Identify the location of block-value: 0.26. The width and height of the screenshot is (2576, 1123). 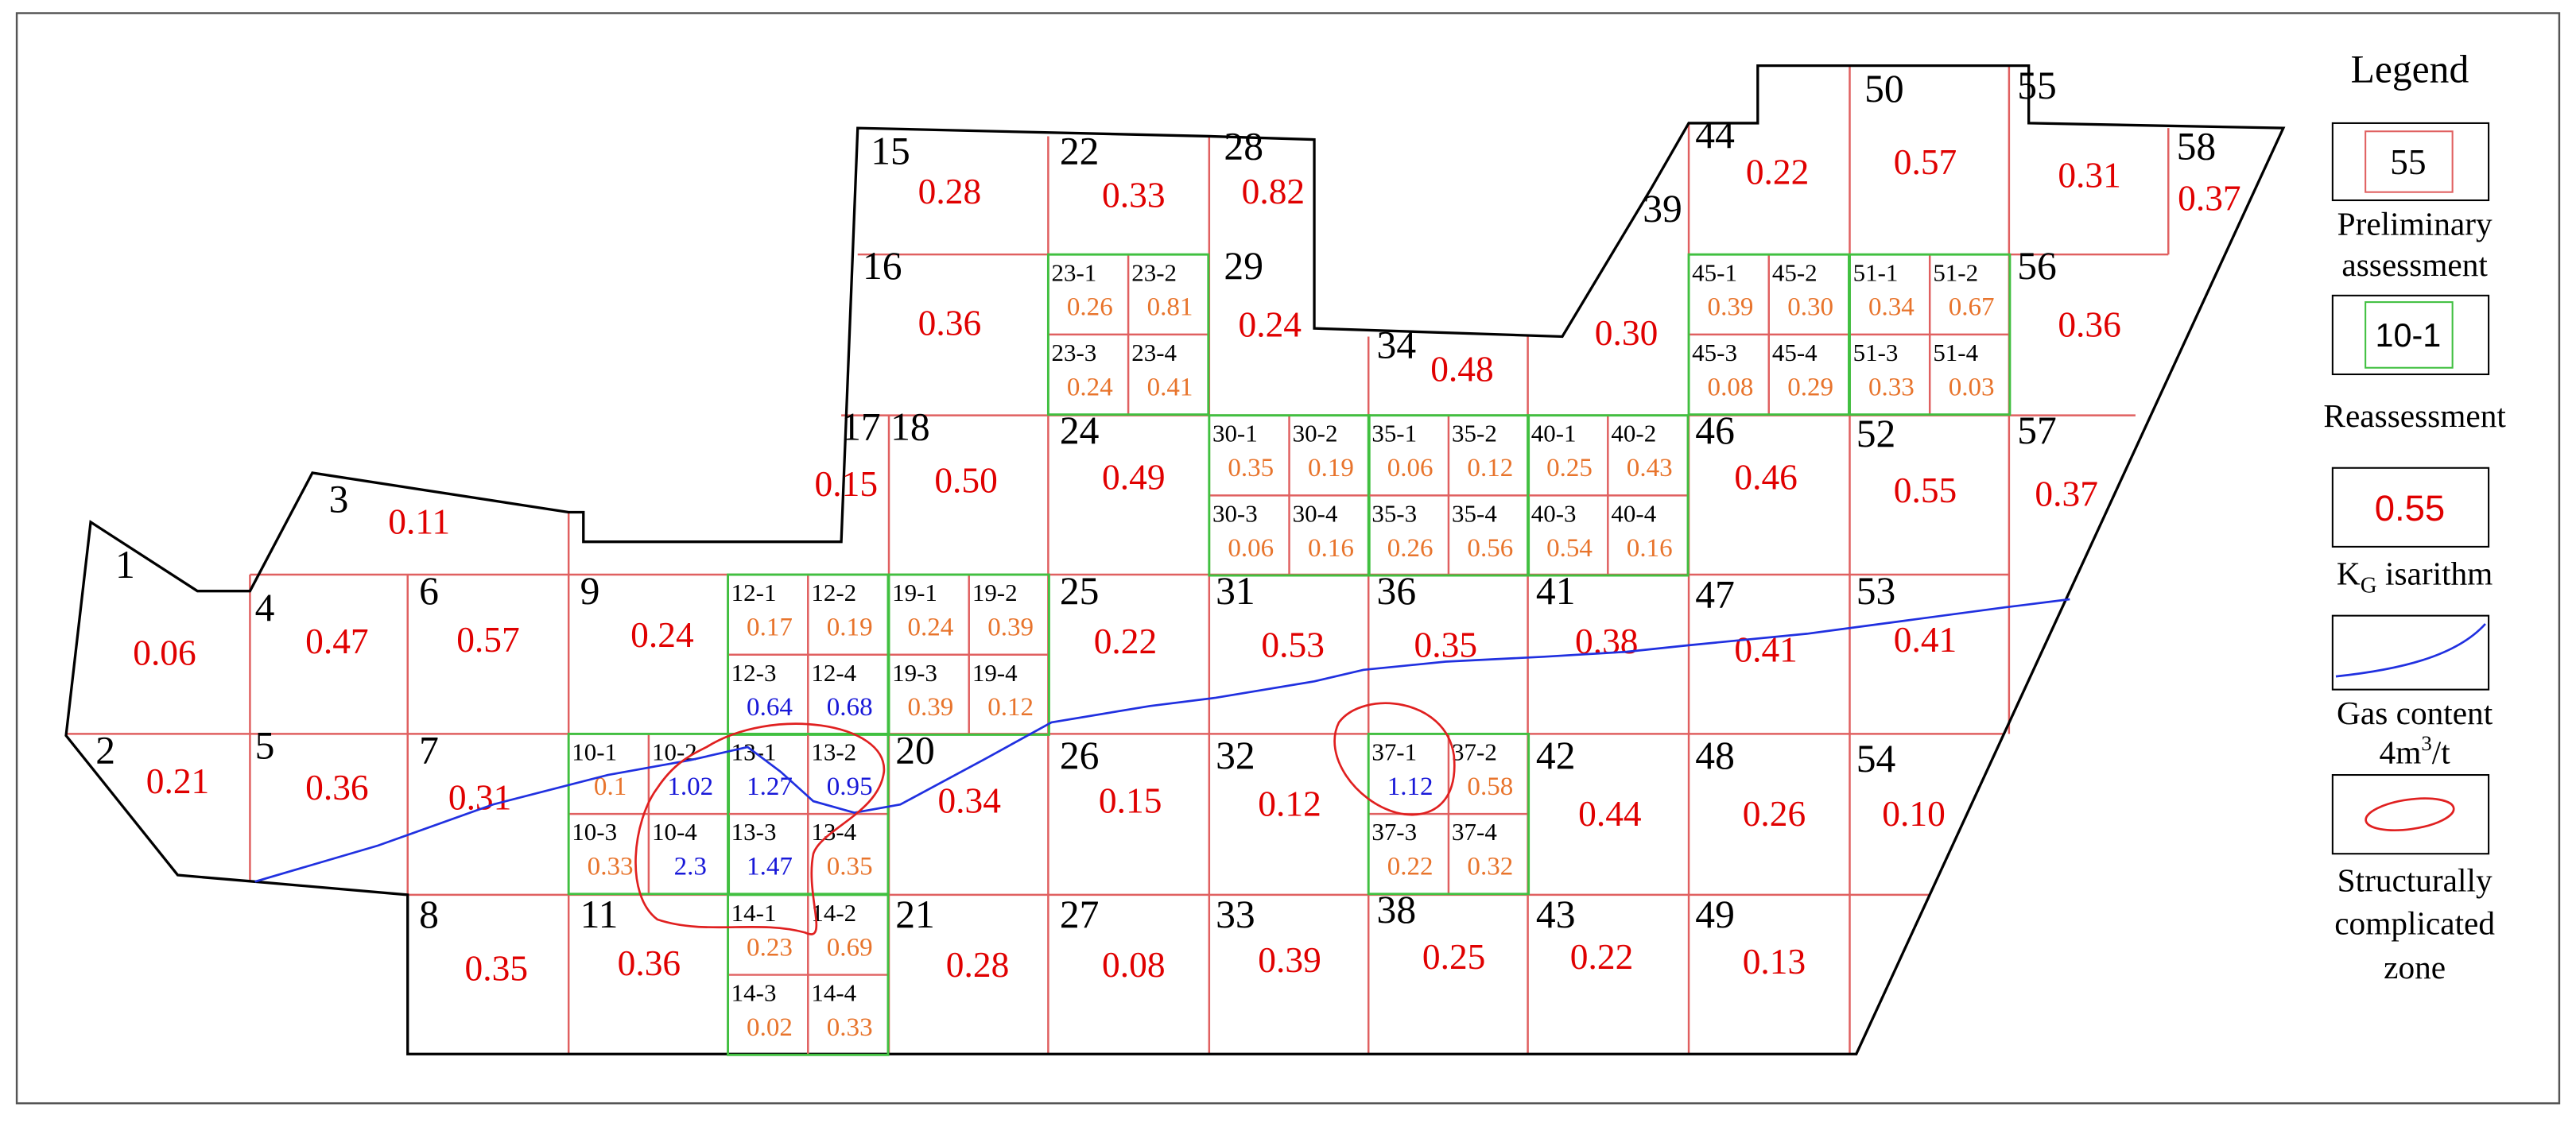
(1774, 814).